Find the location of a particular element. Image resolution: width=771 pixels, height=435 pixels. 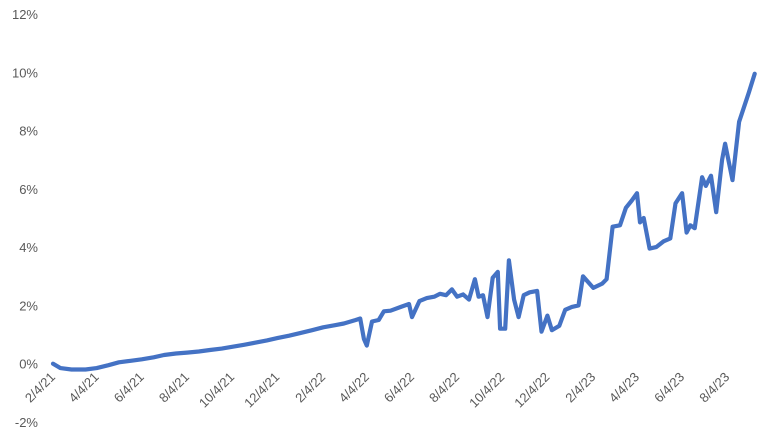

y-tick-label: 4% is located at coordinates (28, 247).